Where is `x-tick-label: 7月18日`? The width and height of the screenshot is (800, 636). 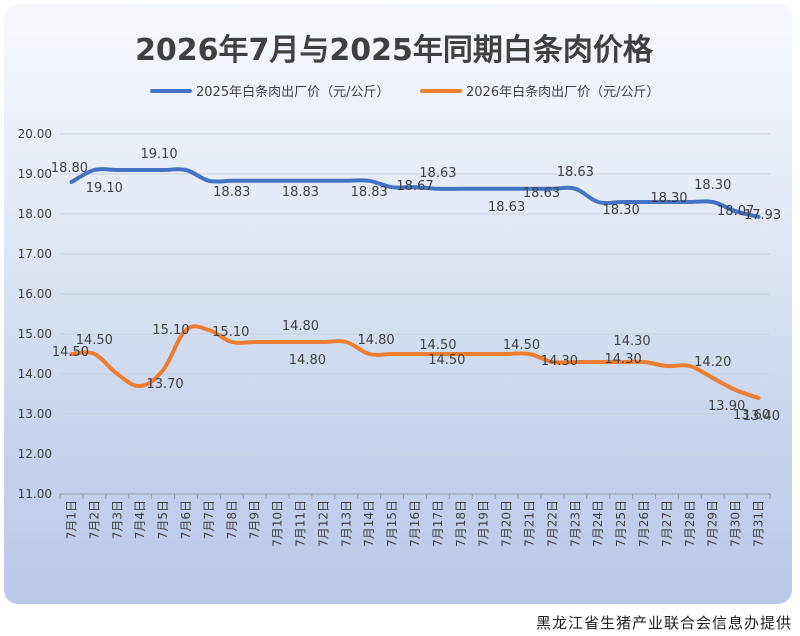 x-tick-label: 7月18日 is located at coordinates (461, 523).